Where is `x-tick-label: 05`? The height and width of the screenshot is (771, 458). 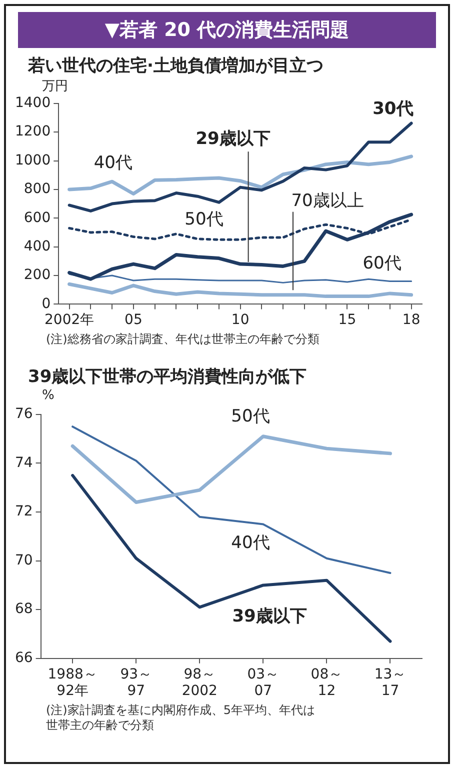 x-tick-label: 05 is located at coordinates (133, 320).